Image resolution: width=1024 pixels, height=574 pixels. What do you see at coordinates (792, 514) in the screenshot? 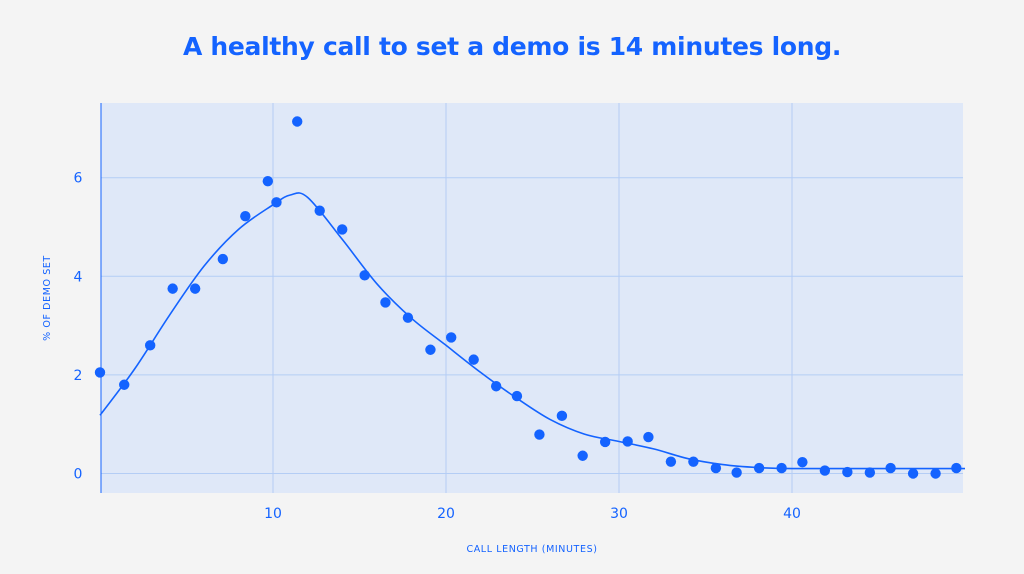
I see `x-tick-label: 40` at bounding box center [792, 514].